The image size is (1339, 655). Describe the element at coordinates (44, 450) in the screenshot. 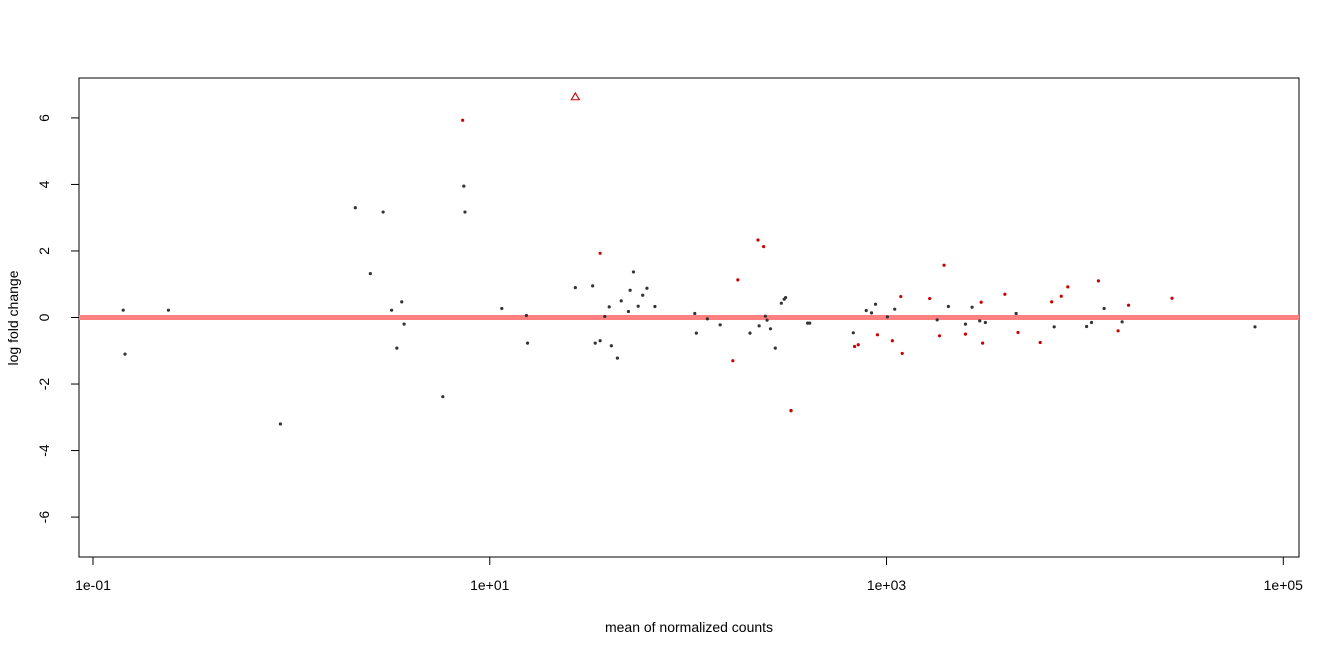

I see `y-tick-label: -4` at that location.